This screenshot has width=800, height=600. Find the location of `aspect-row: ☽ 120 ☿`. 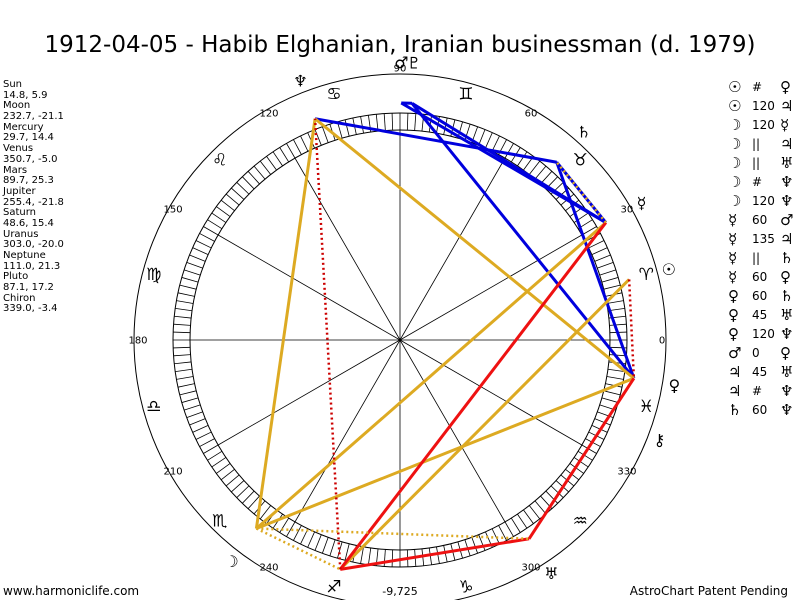

aspect-row: ☽ 120 ☿ is located at coordinates (763, 125).